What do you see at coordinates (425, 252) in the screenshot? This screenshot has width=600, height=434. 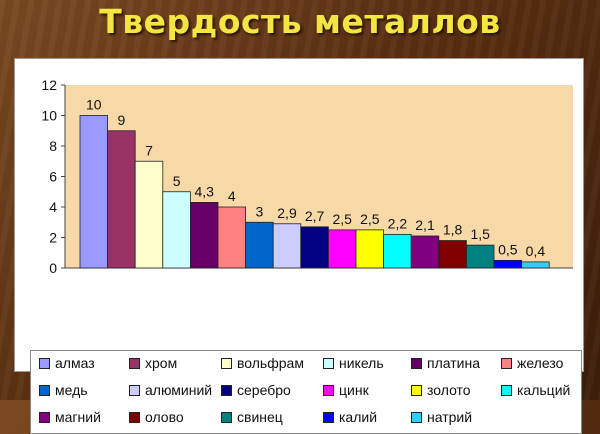 I see `bar-магний` at bounding box center [425, 252].